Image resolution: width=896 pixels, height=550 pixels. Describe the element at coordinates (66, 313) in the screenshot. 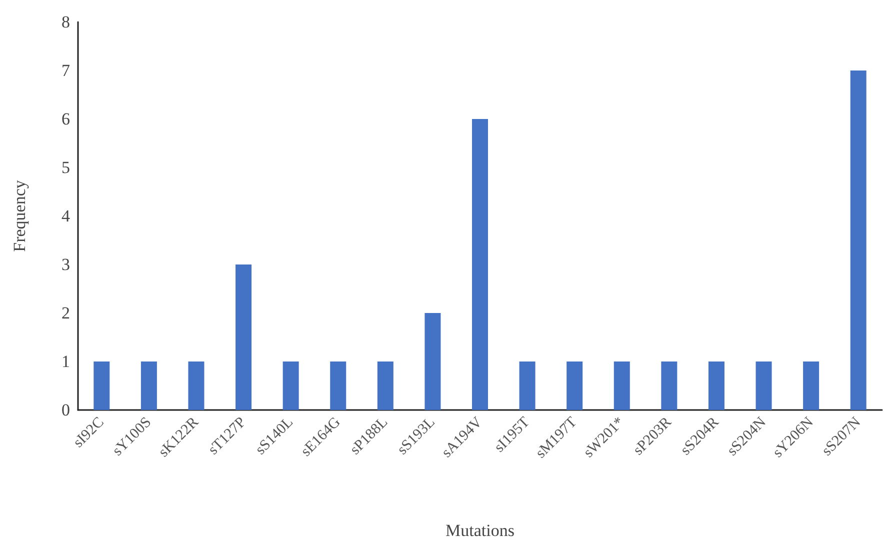

I see `y-tick-label: 2` at that location.